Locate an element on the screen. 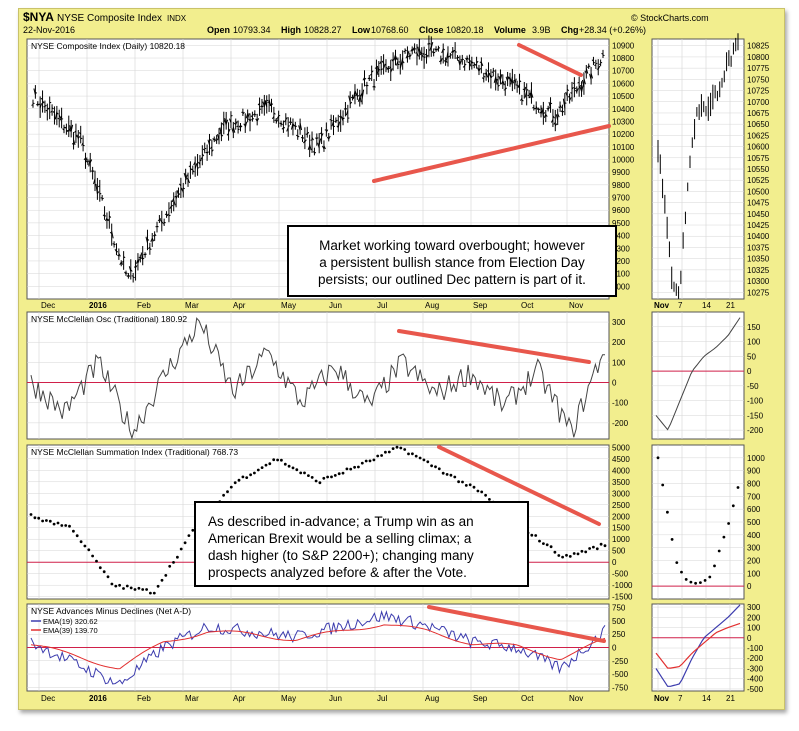  y-tick-label: 10900 is located at coordinates (623, 45).